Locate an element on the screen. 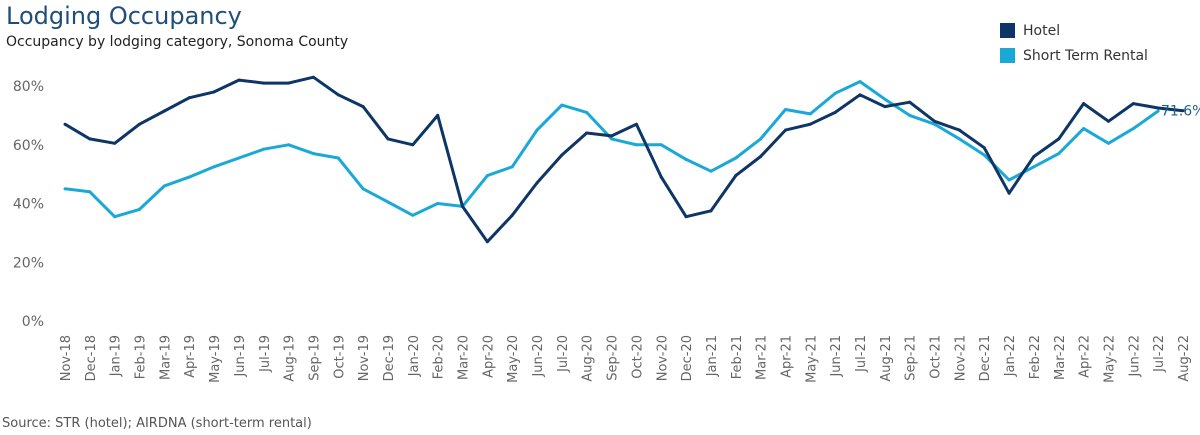 Image resolution: width=1200 pixels, height=435 pixels. y-tick-label: 80% is located at coordinates (28, 87).